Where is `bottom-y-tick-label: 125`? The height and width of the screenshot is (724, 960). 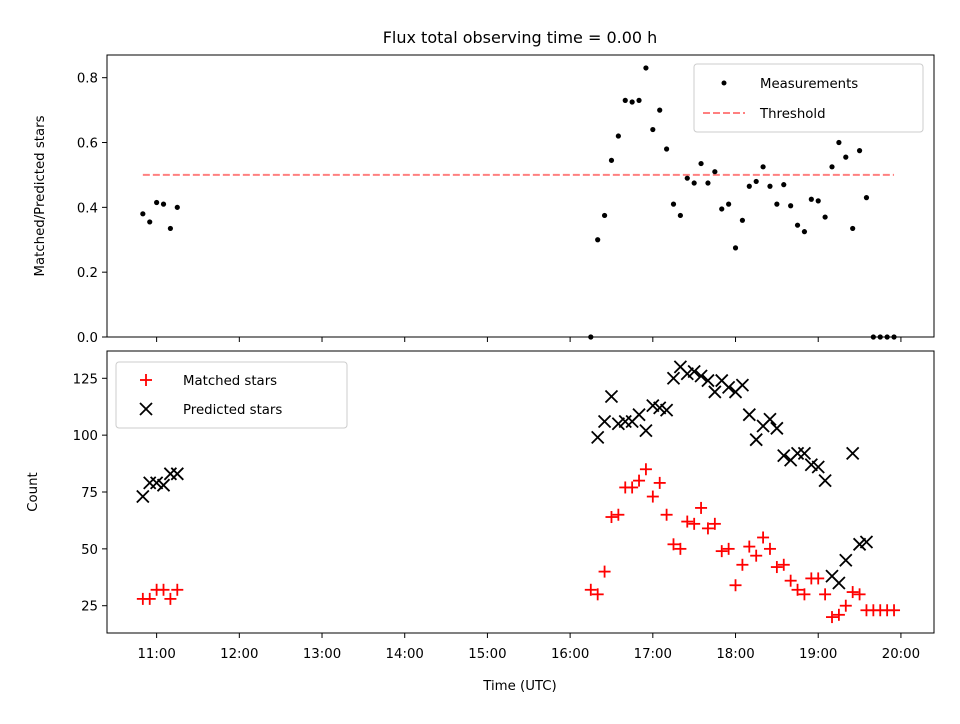
bottom-y-tick-label: 125 is located at coordinates (85, 379).